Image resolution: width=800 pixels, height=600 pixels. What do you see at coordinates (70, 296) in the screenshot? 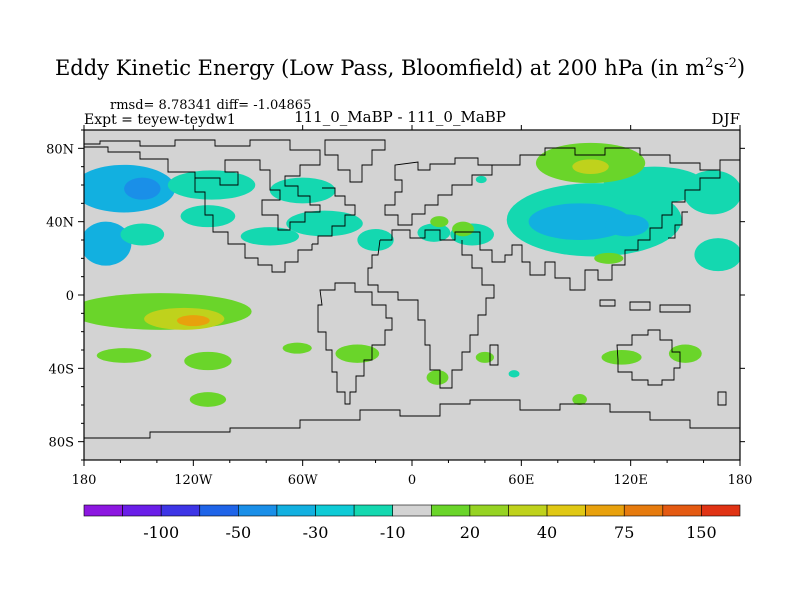
I see `y-tick-label: 0` at bounding box center [70, 296].